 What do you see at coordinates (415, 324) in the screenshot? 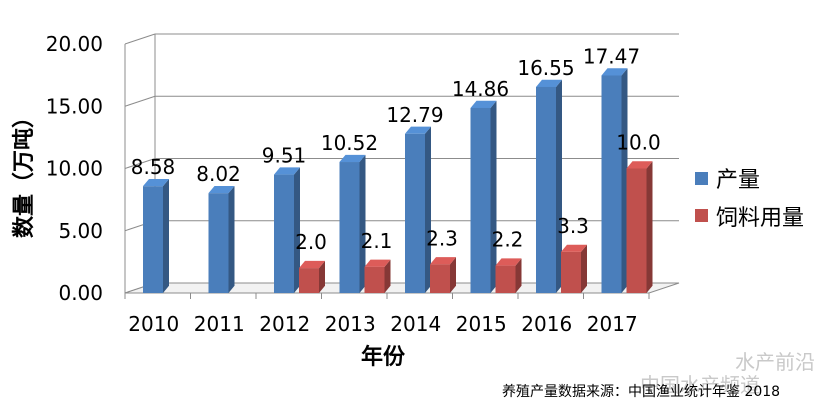
I see `x-tick-label: 2014` at bounding box center [415, 324].